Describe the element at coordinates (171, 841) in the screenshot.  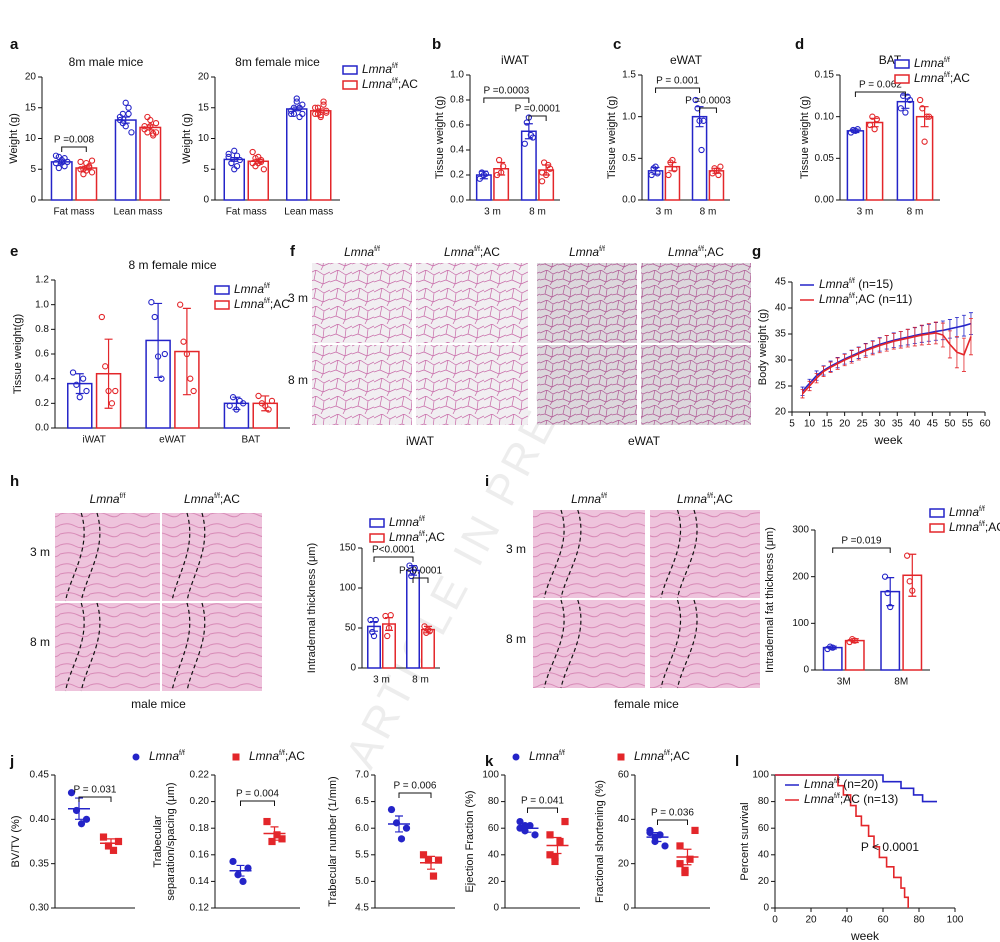
I see `y-axis-label: separation/spacing (μm)` at that location.